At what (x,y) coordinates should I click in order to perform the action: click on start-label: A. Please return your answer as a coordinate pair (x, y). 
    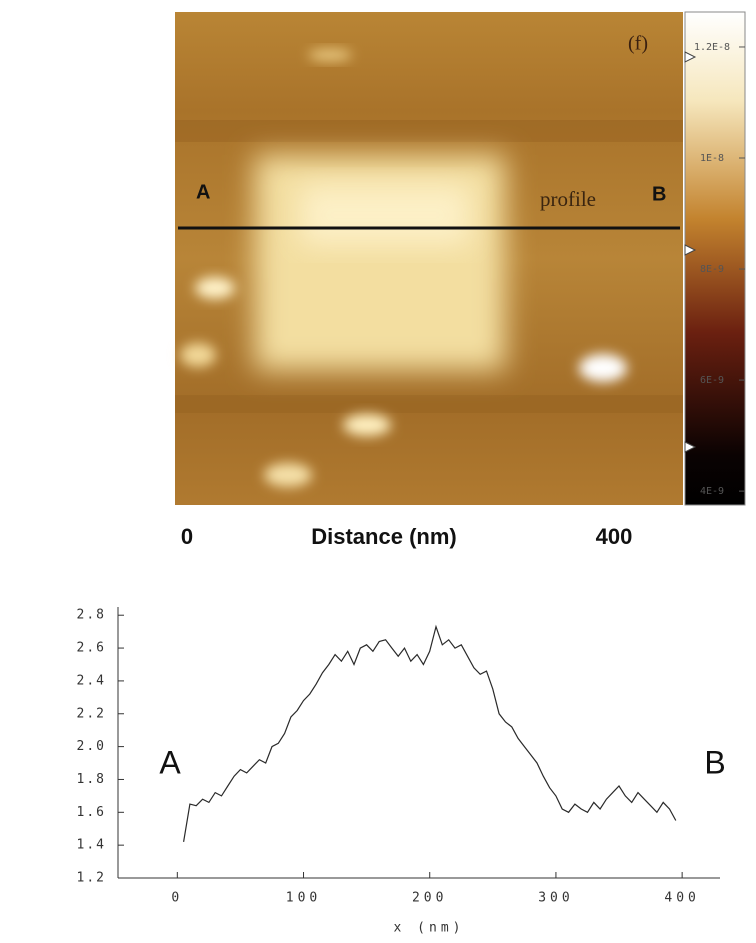
    Looking at the image, I should click on (203, 192).